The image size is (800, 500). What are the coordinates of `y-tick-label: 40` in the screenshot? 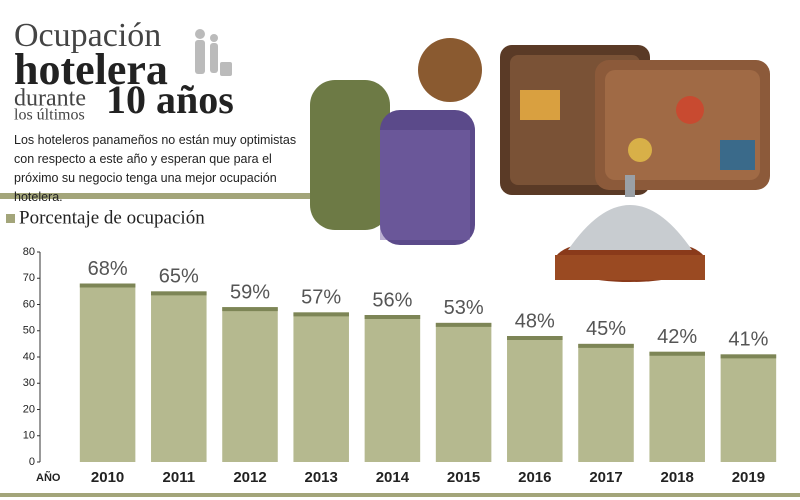 It's located at (29, 357).